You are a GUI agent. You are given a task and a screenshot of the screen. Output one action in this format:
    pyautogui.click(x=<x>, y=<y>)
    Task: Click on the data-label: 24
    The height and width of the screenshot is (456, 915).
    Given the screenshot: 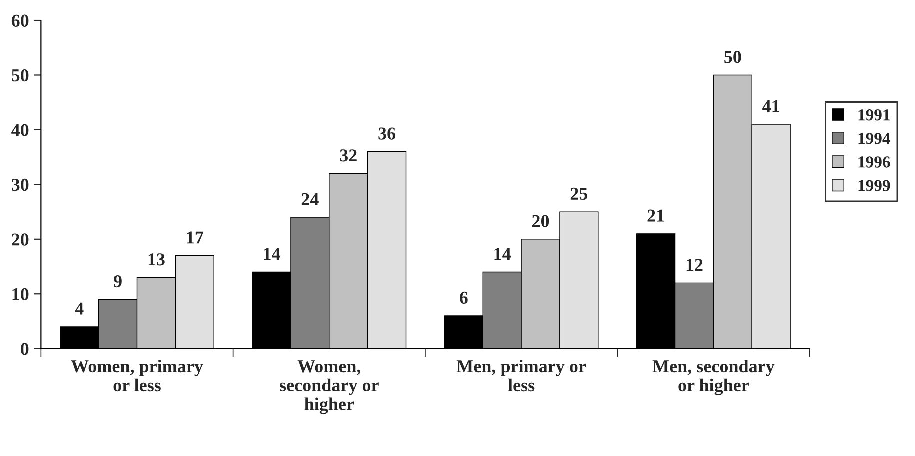 What is the action you would take?
    pyautogui.click(x=310, y=199)
    